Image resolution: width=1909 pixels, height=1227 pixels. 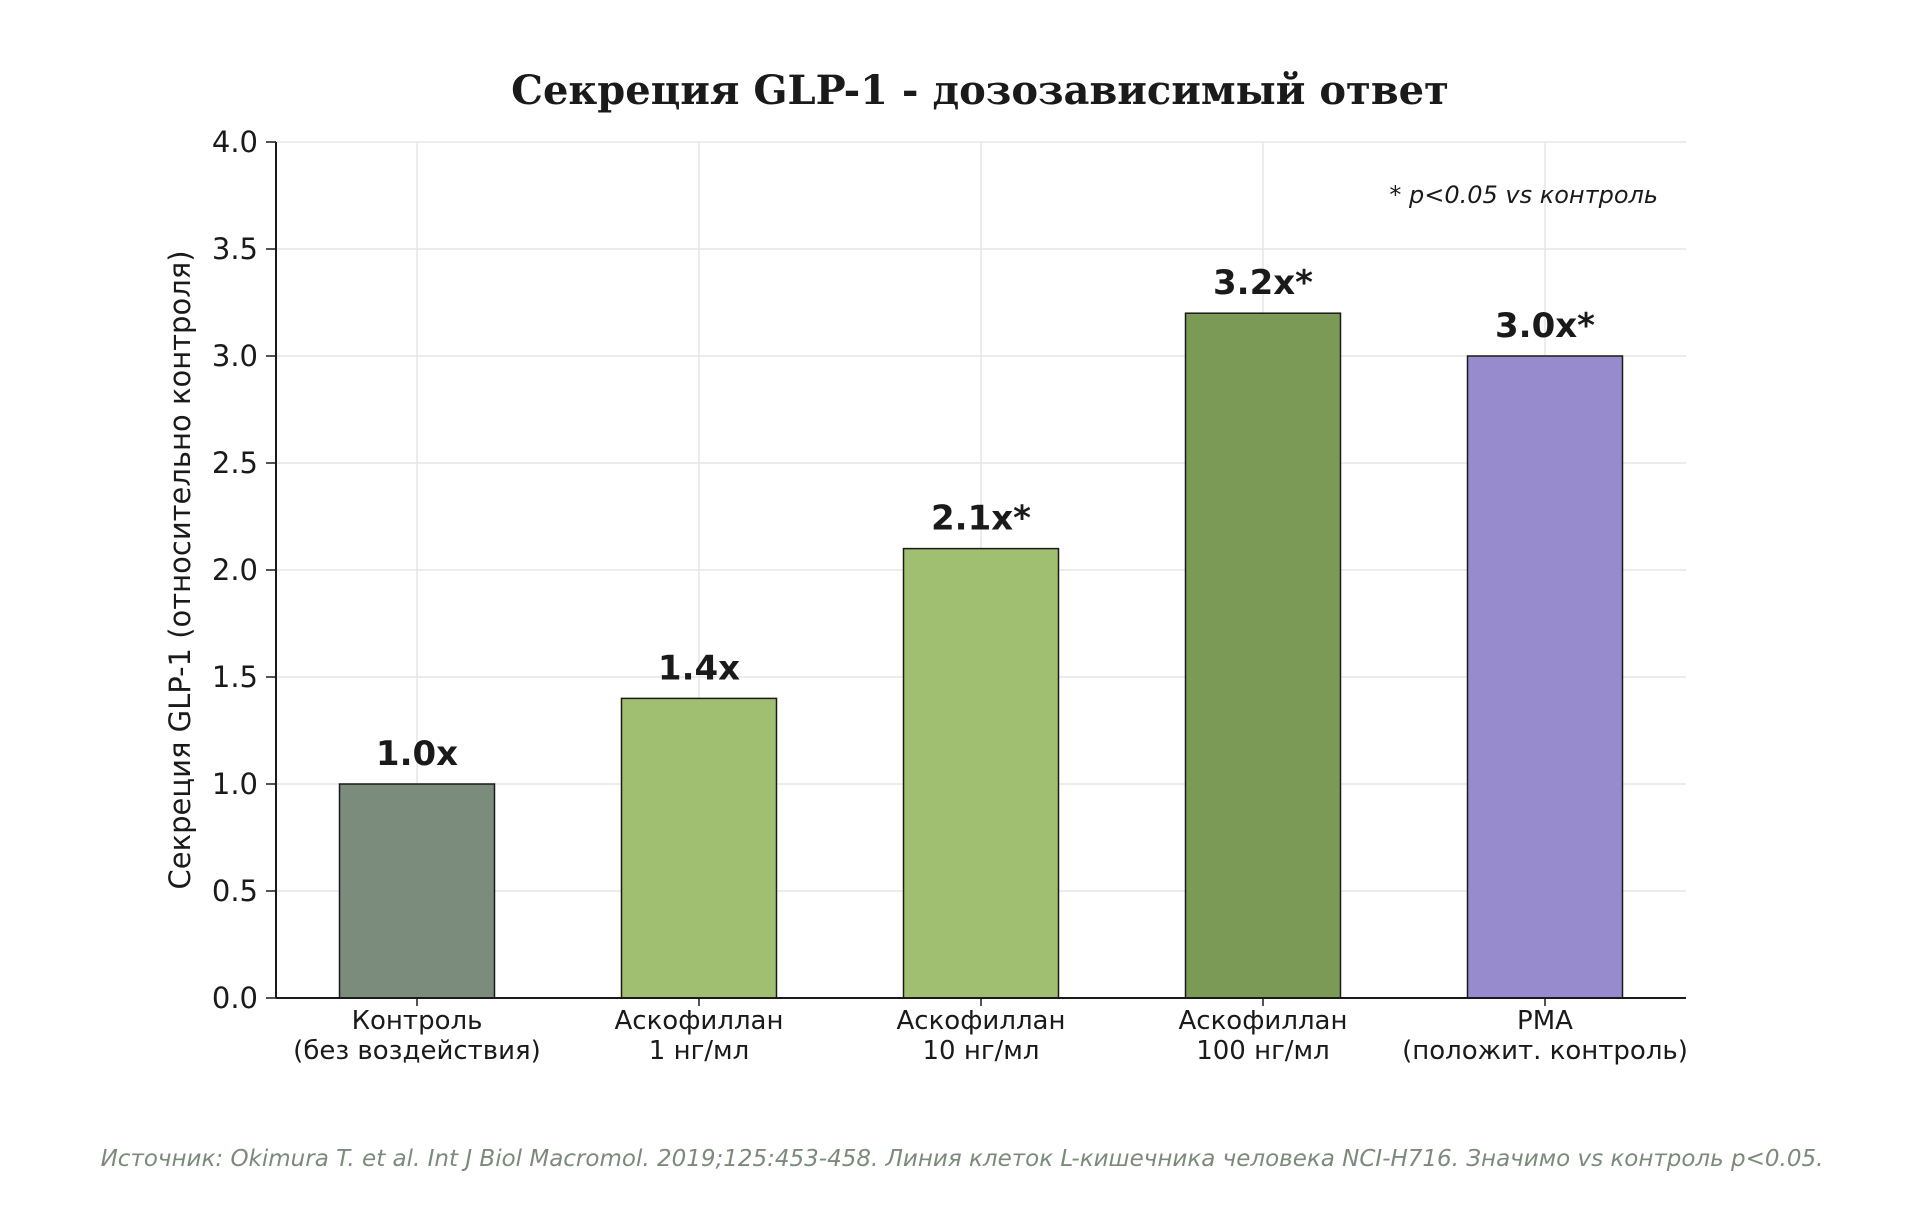 I want to click on x-tick-label: Контроль, so click(x=417, y=1021).